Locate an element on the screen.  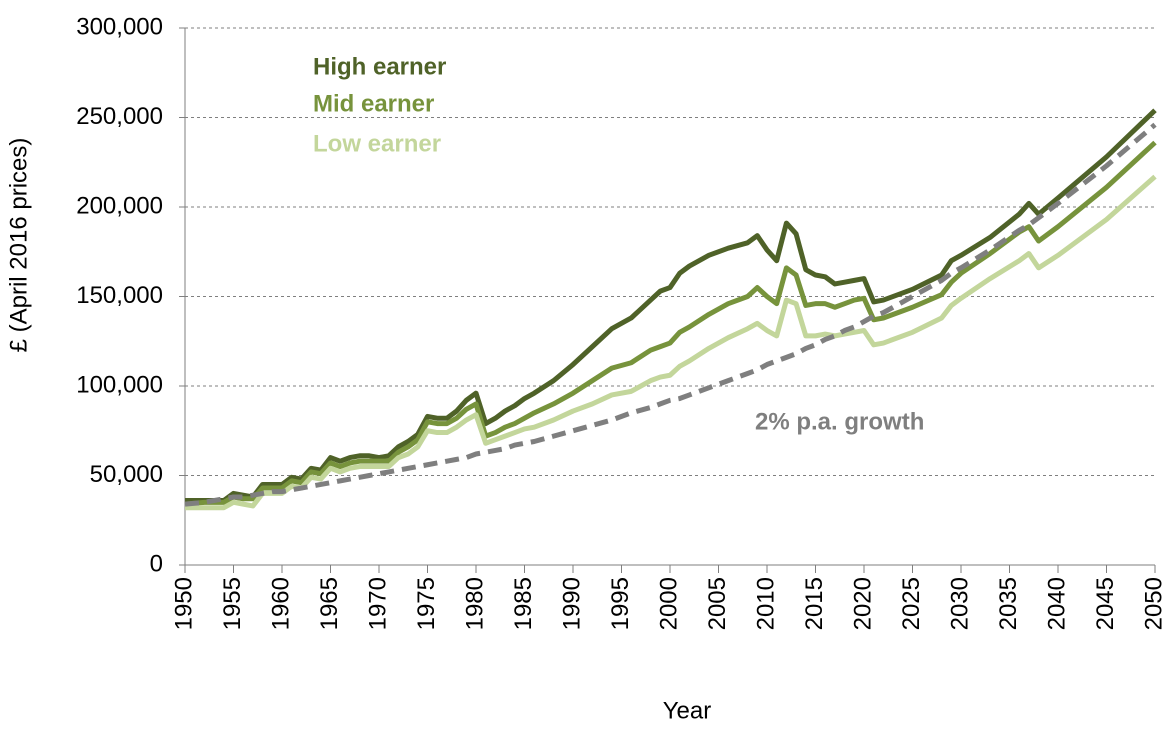
legend-entry: Low earner is located at coordinates (377, 143).